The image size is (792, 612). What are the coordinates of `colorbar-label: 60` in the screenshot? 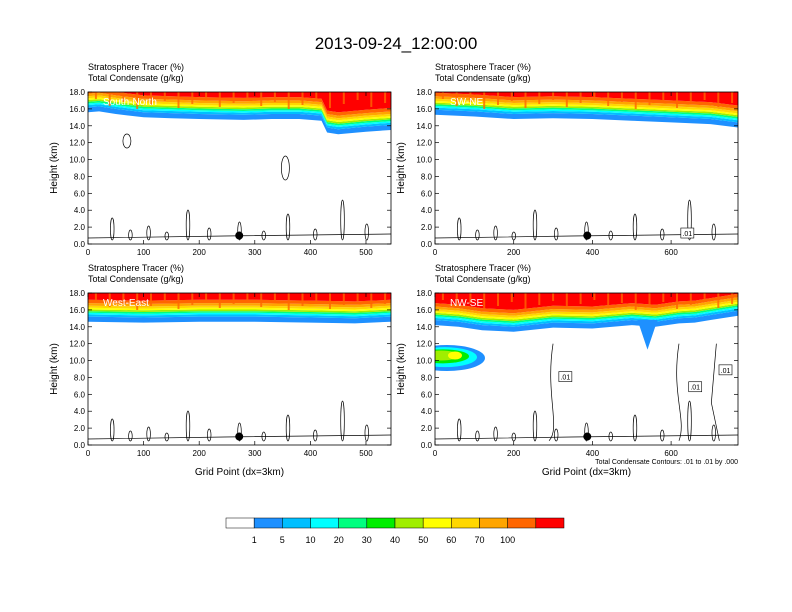 It's located at (451, 540).